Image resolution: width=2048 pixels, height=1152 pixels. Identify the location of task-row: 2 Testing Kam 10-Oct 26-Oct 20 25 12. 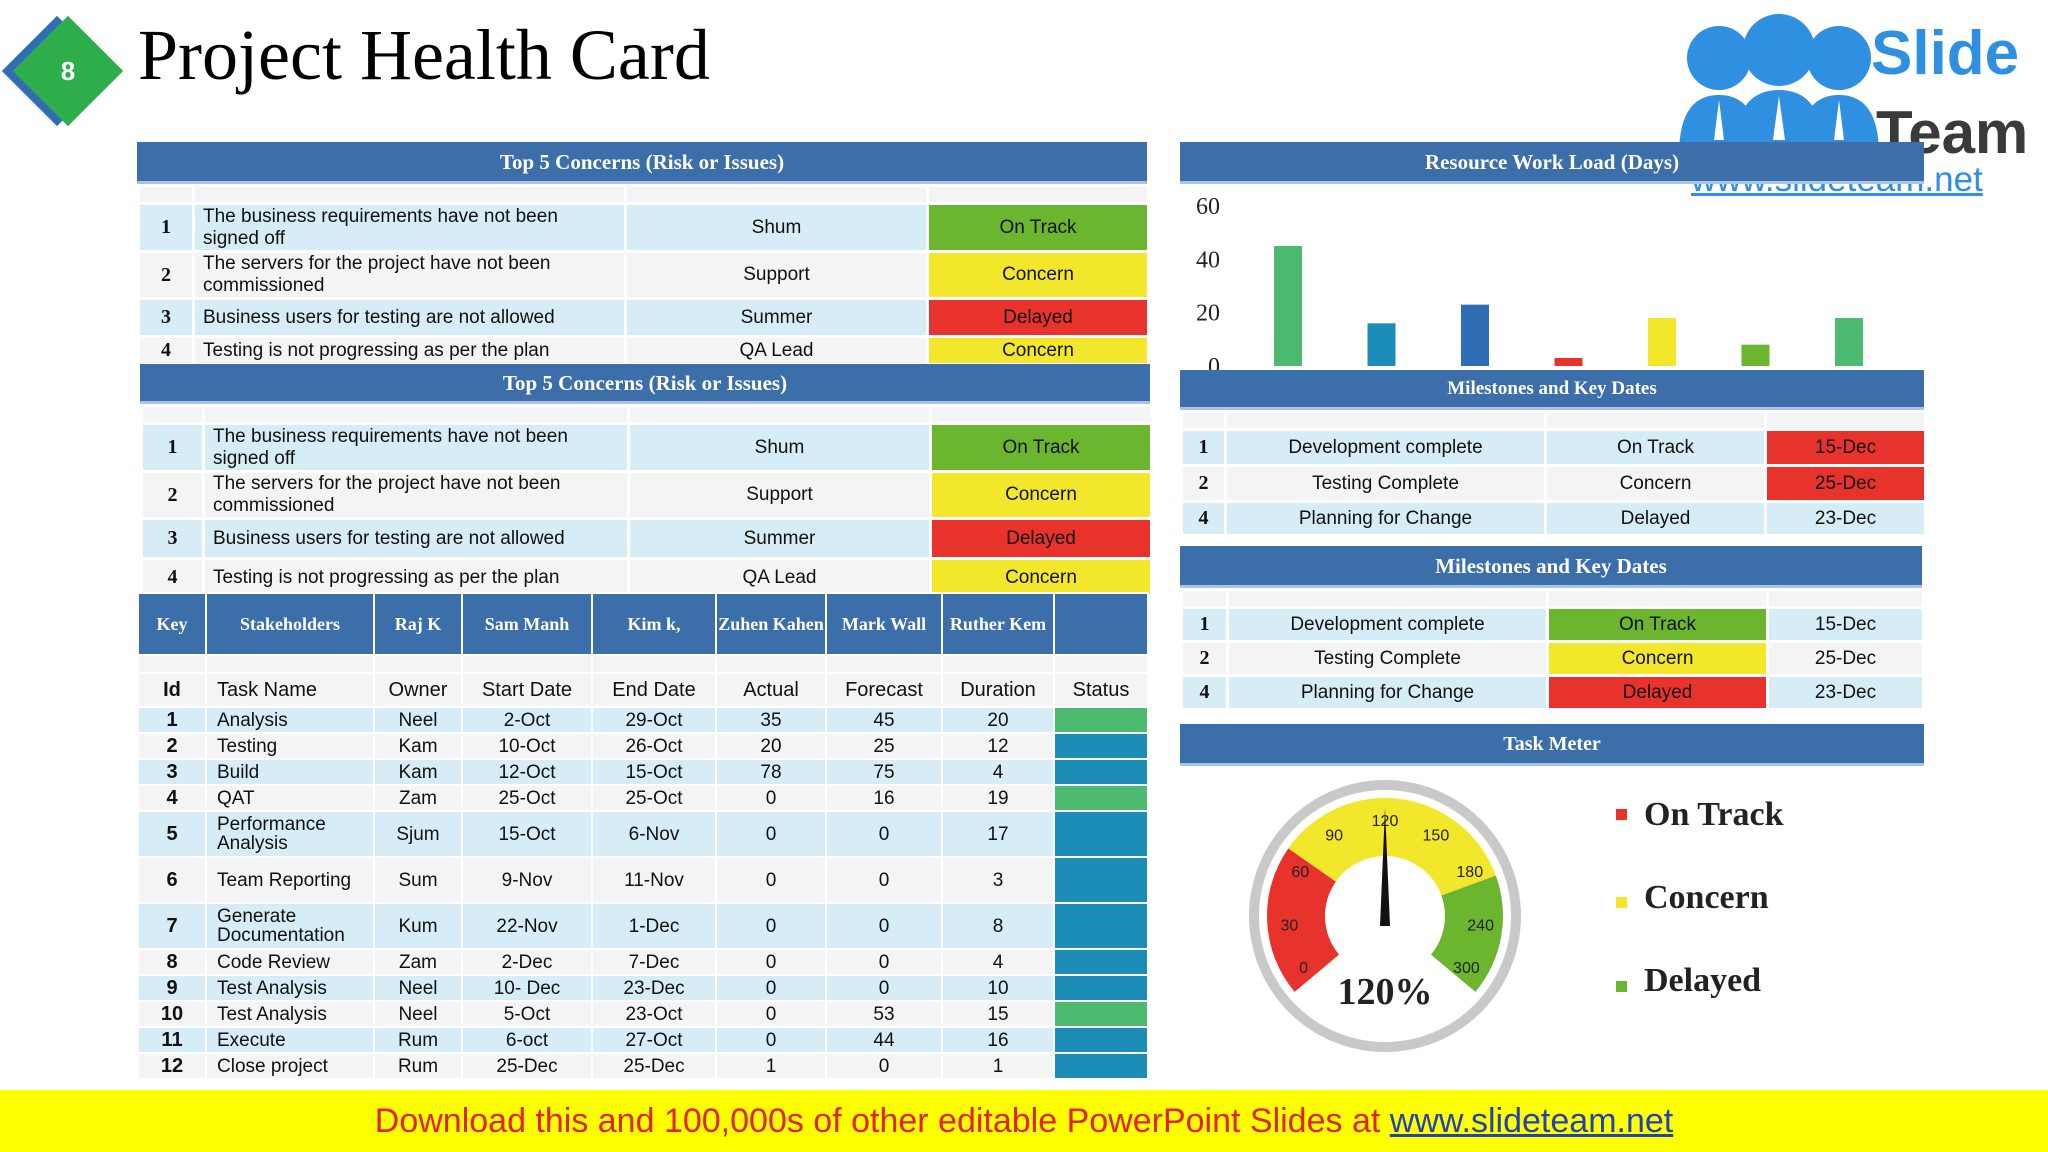
(643, 746).